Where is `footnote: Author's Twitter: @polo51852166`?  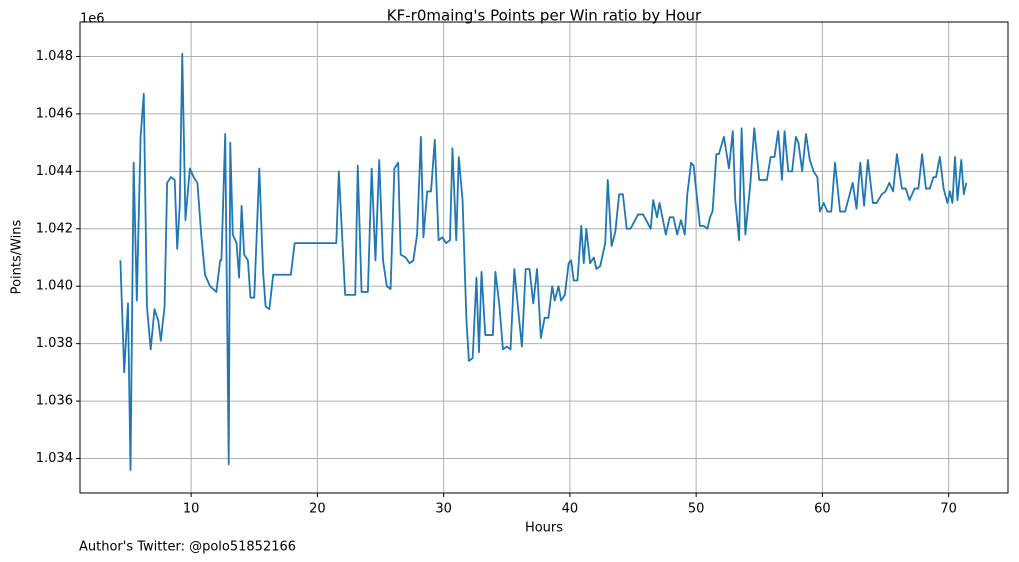 footnote: Author's Twitter: @polo51852166 is located at coordinates (187, 547).